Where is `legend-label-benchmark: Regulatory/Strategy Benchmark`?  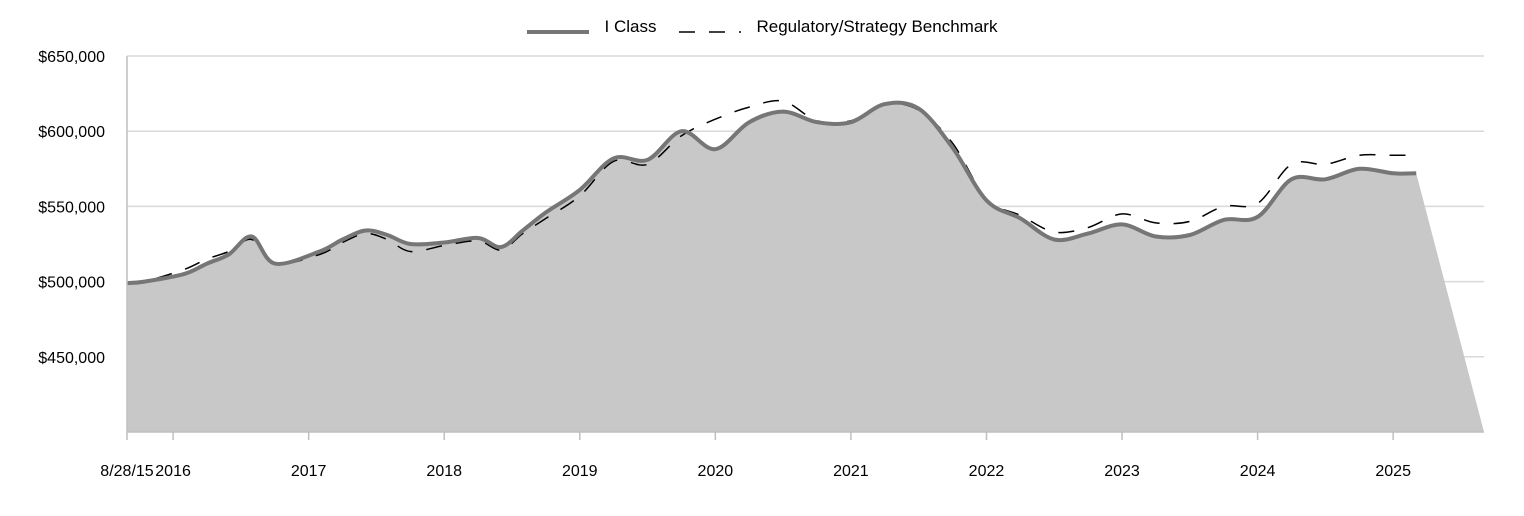
legend-label-benchmark: Regulatory/Strategy Benchmark is located at coordinates (877, 26).